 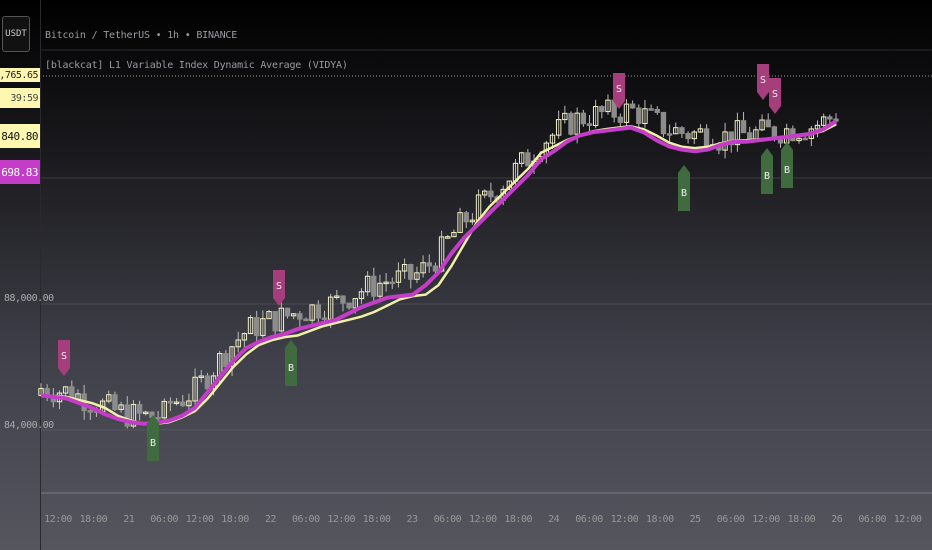 What do you see at coordinates (129, 519) in the screenshot?
I see `time-axis-label: 21` at bounding box center [129, 519].